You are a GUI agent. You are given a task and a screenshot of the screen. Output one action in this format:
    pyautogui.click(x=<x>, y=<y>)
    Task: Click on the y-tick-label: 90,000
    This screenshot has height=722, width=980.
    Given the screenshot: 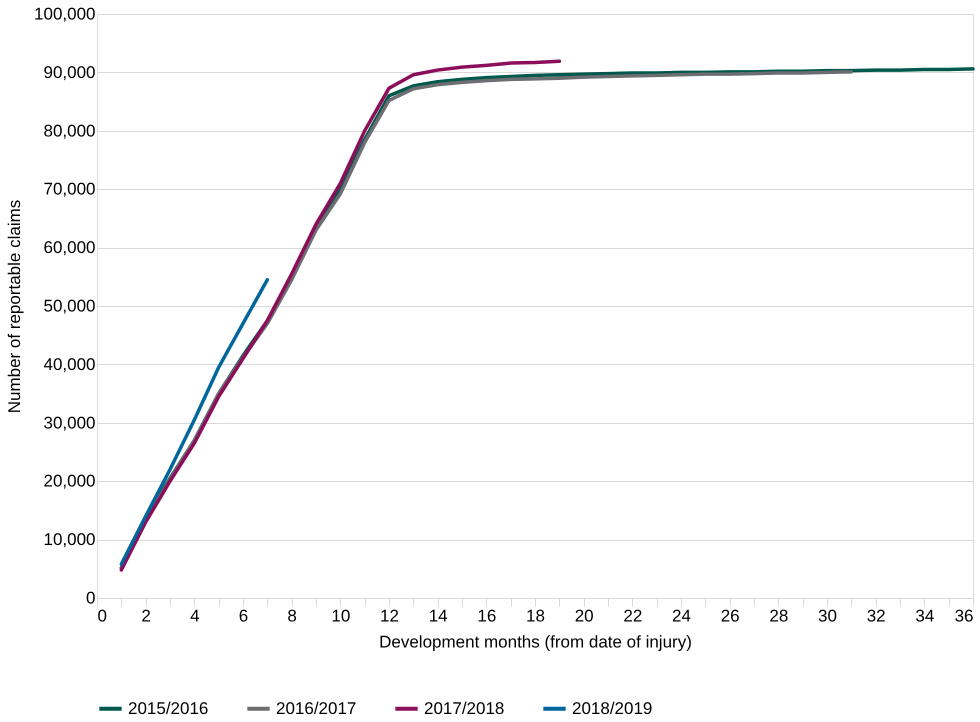 What is the action you would take?
    pyautogui.click(x=70, y=72)
    